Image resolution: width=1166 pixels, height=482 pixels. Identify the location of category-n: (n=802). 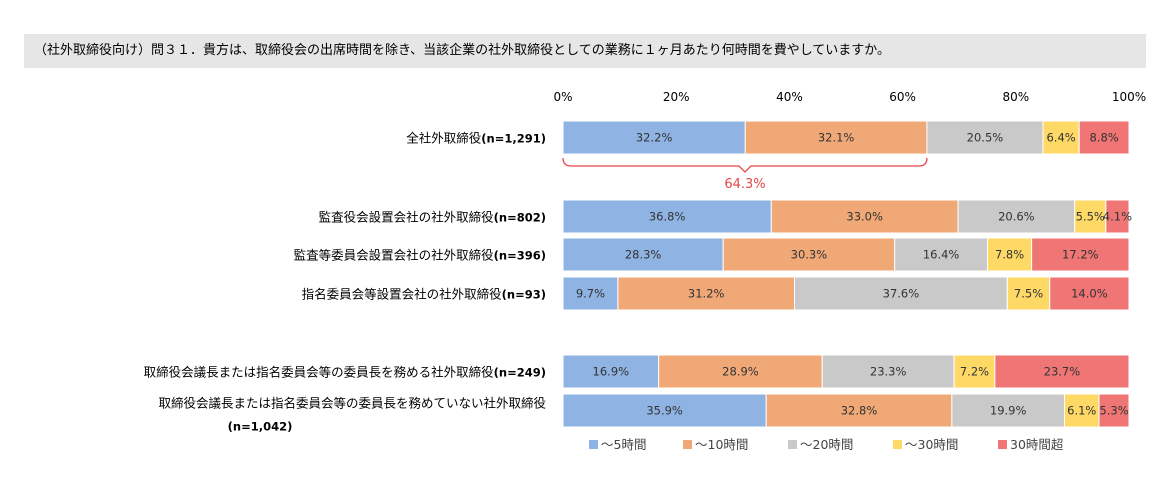
(520, 218).